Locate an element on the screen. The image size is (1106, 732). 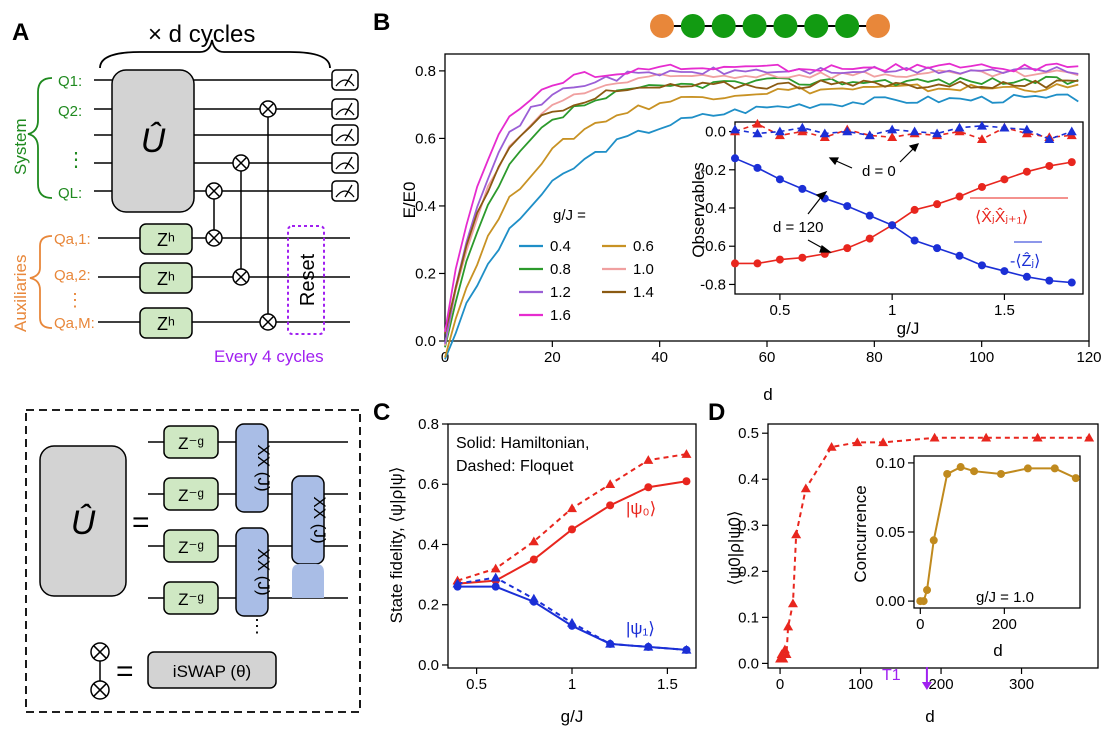
xx-label-2: XX (J) is located at coordinates (263, 571).